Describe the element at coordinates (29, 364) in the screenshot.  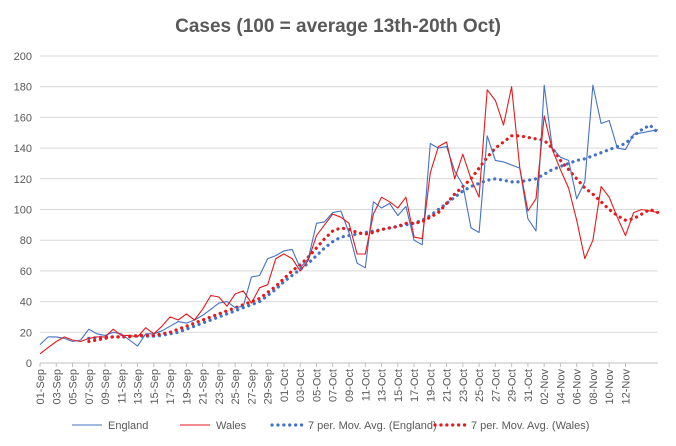
I see `y-tick-label: 0` at that location.